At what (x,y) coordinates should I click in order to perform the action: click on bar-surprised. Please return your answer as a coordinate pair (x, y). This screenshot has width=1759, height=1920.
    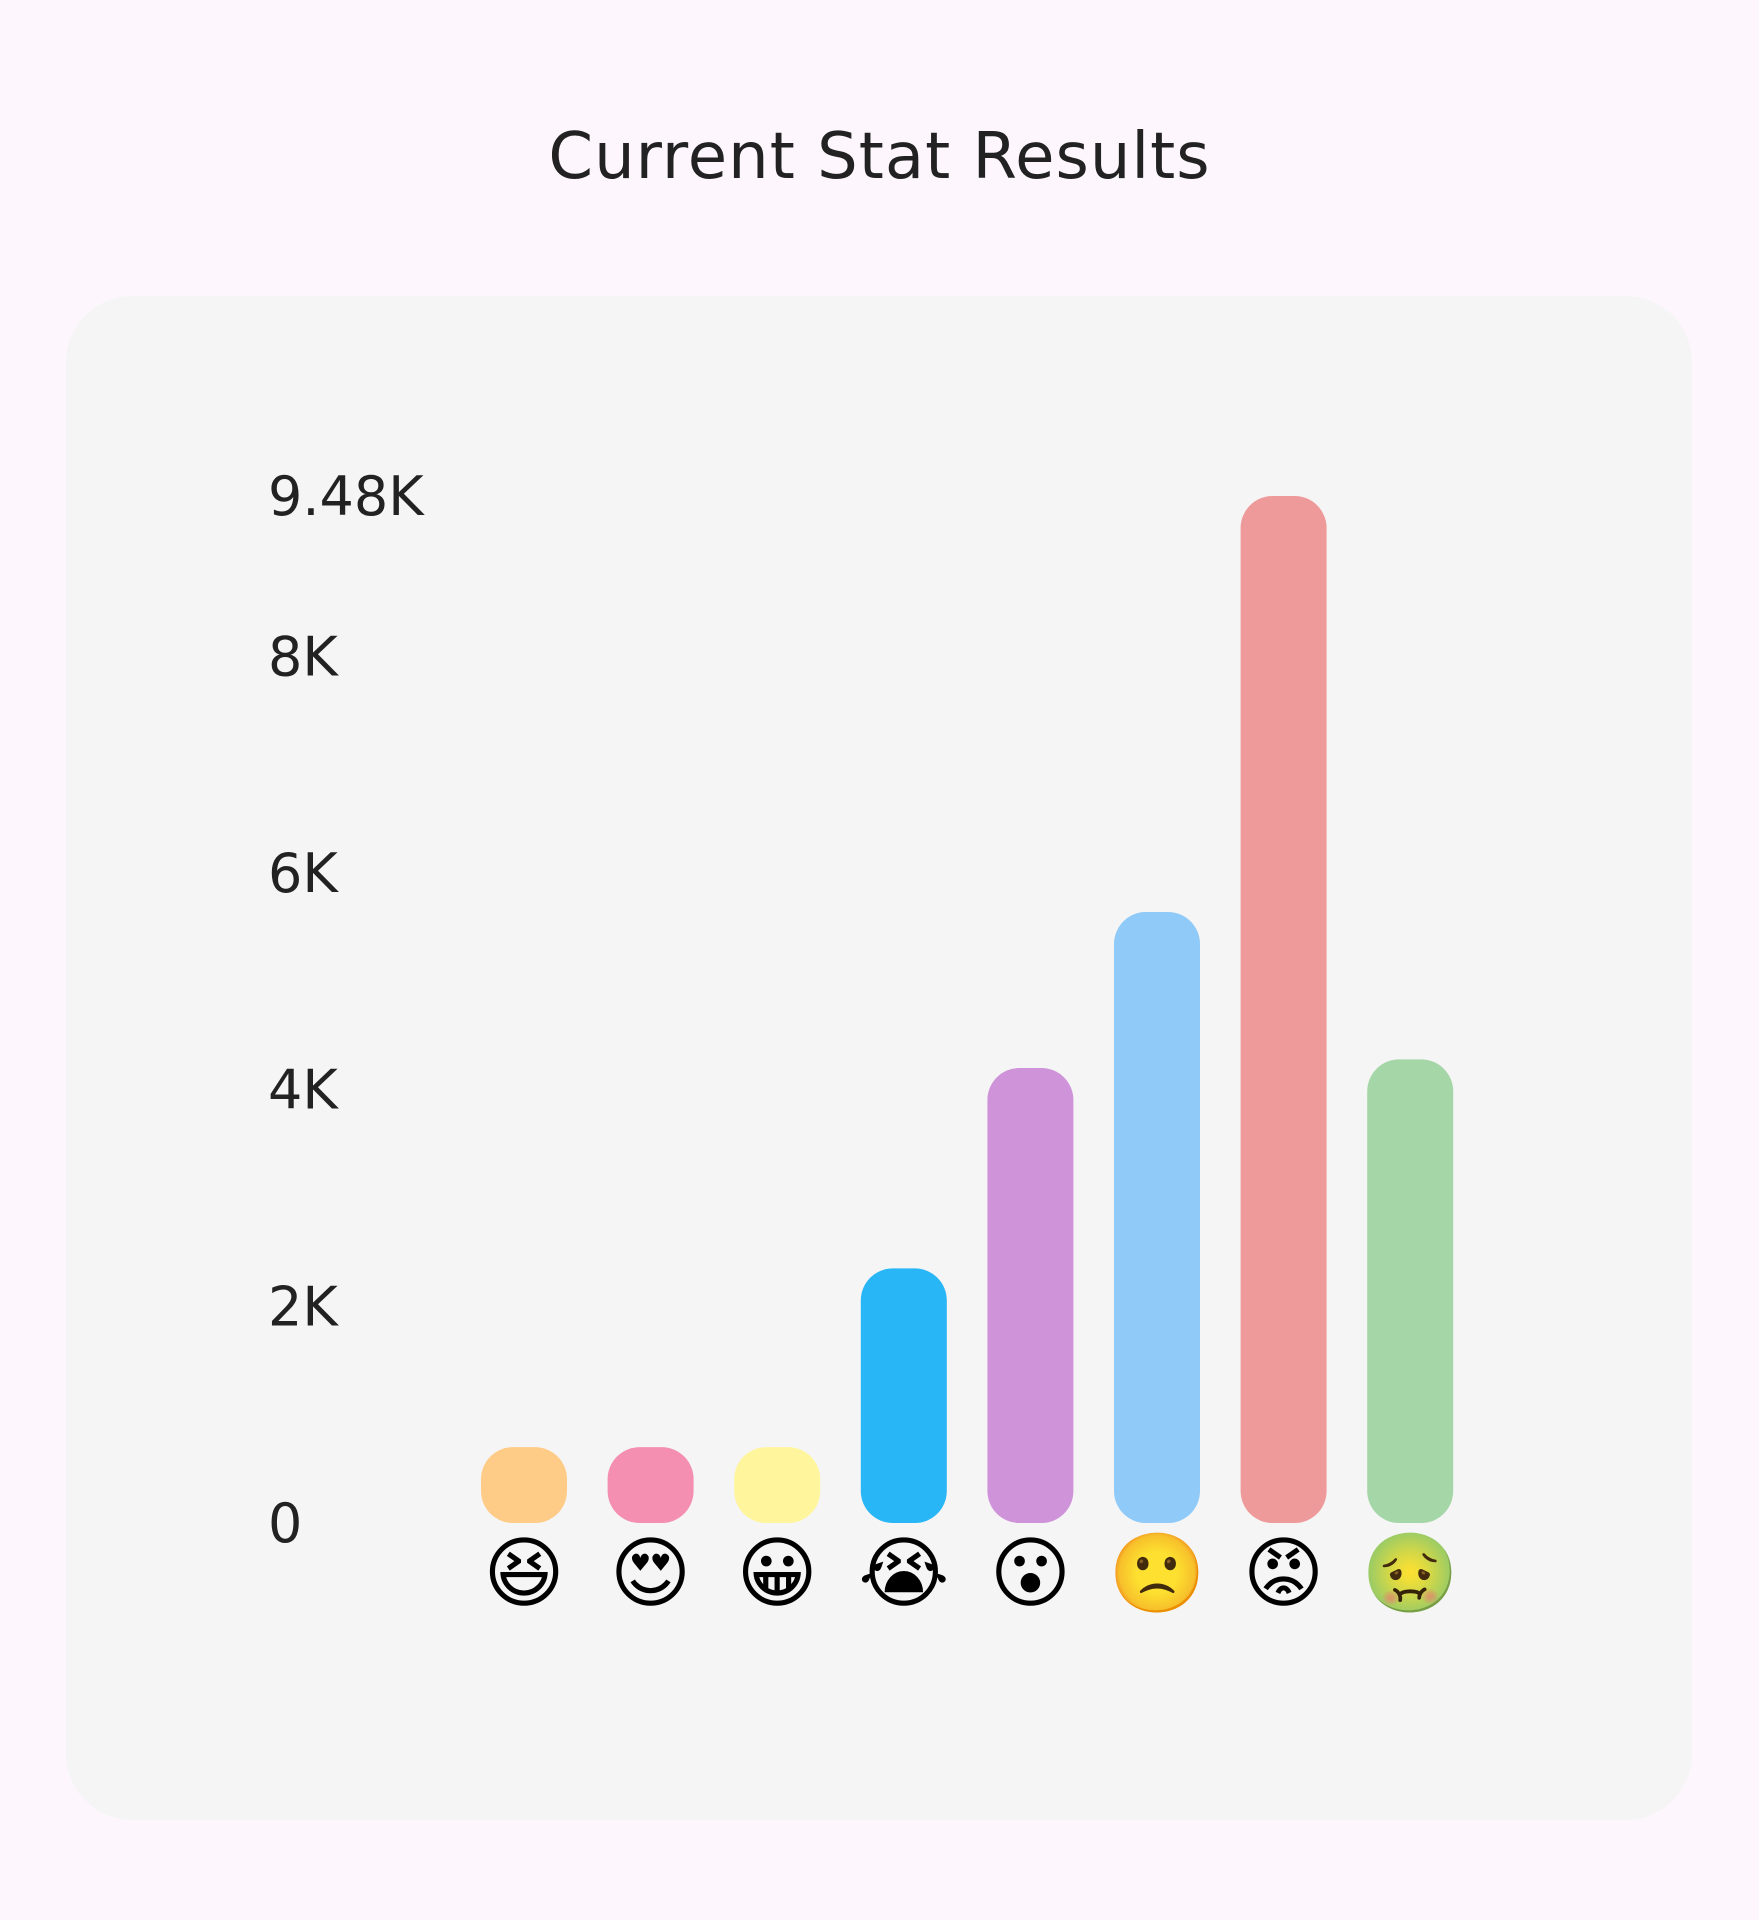
    Looking at the image, I should click on (1030, 1295).